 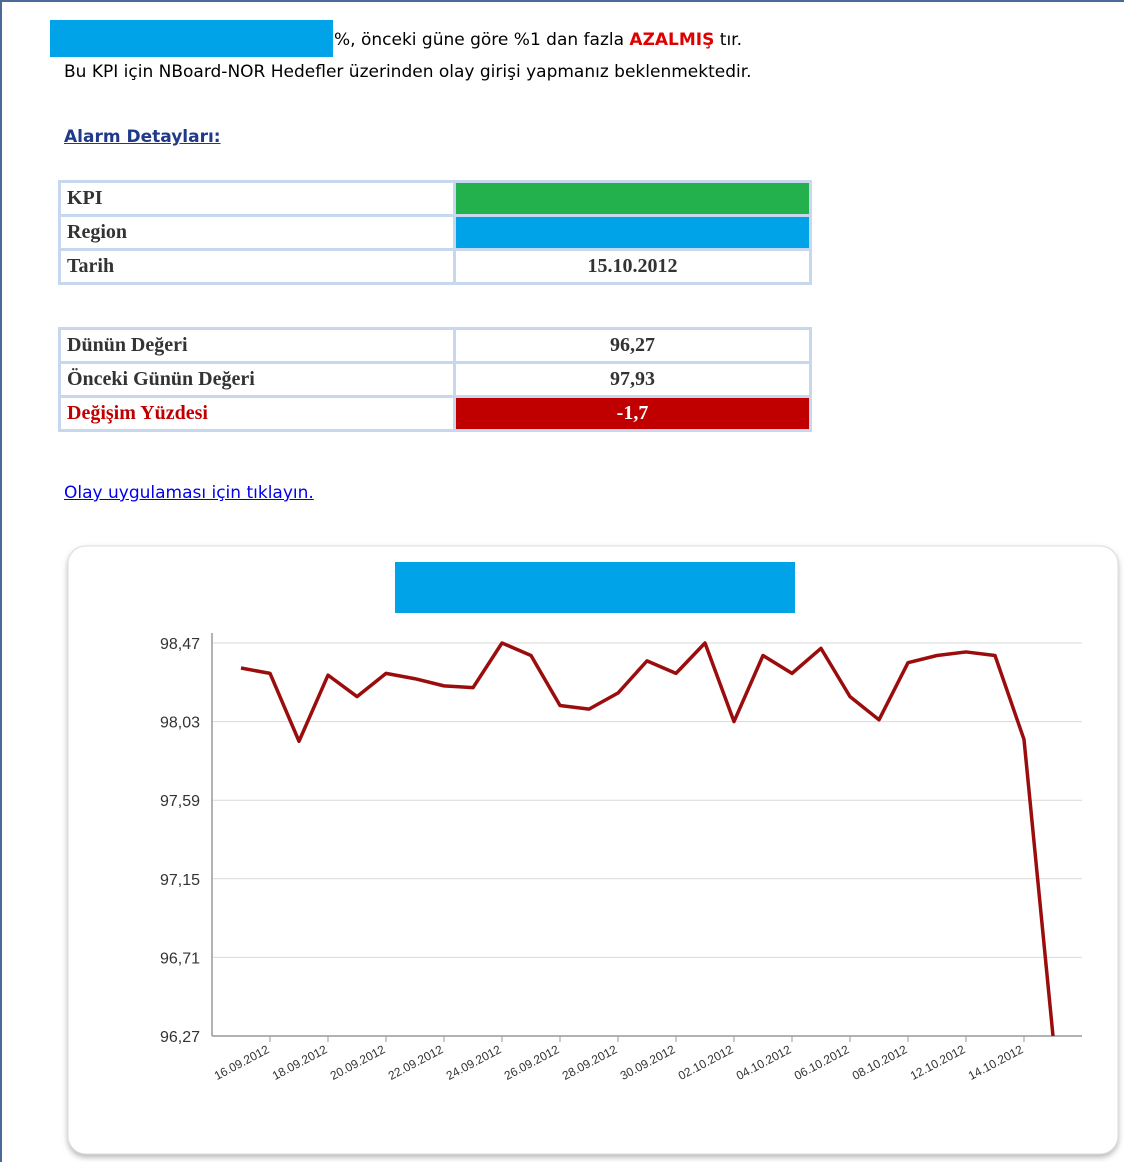 I want to click on row-label: Dünün Değeri, so click(x=257, y=345).